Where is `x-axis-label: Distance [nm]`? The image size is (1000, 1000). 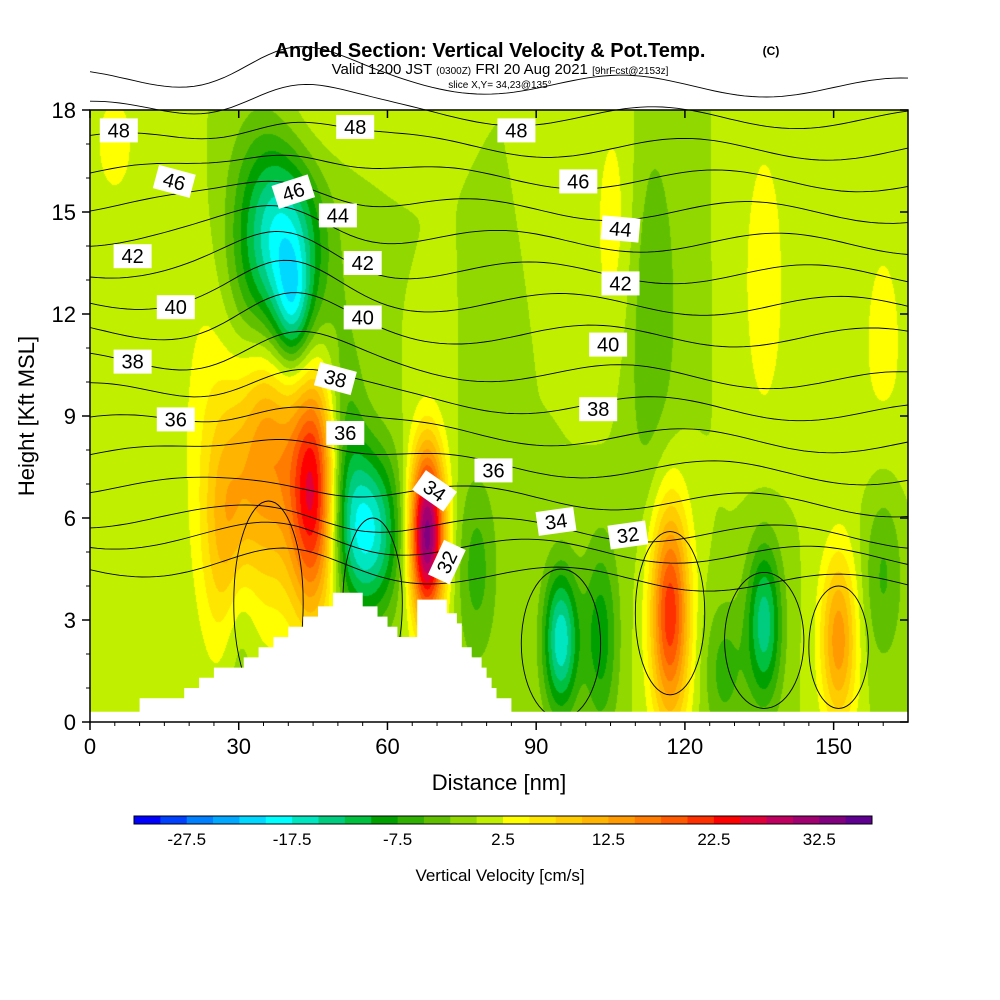
x-axis-label: Distance [nm] is located at coordinates (499, 782).